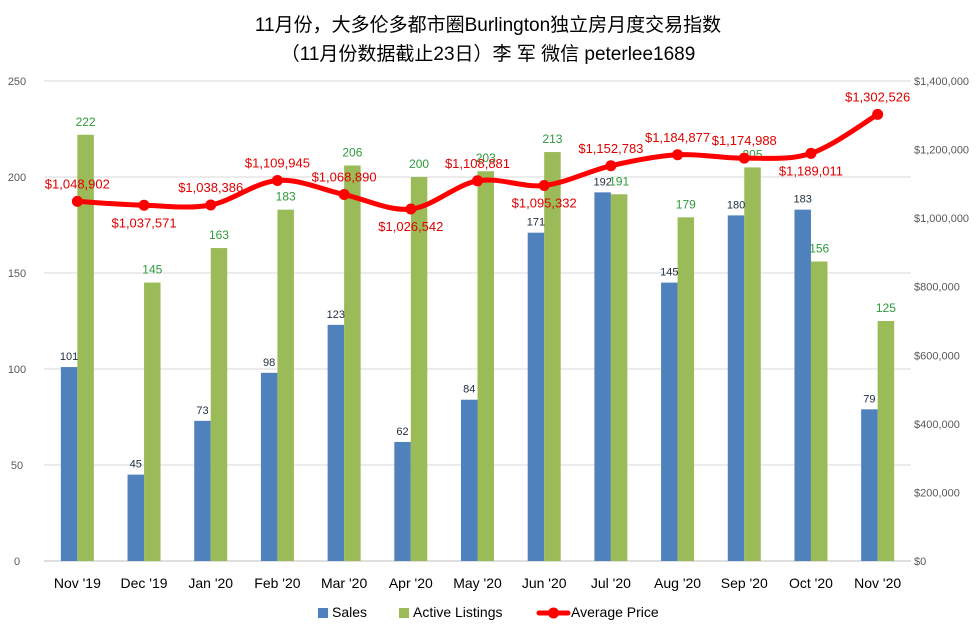 The width and height of the screenshot is (977, 638). I want to click on sales-data-label: 171, so click(536, 223).